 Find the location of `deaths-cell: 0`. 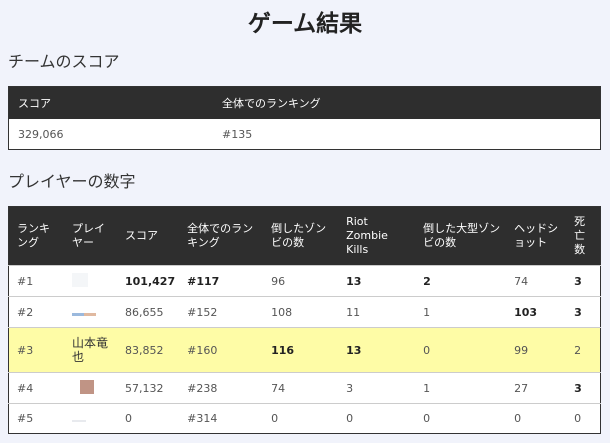

deaths-cell: 0 is located at coordinates (583, 418).